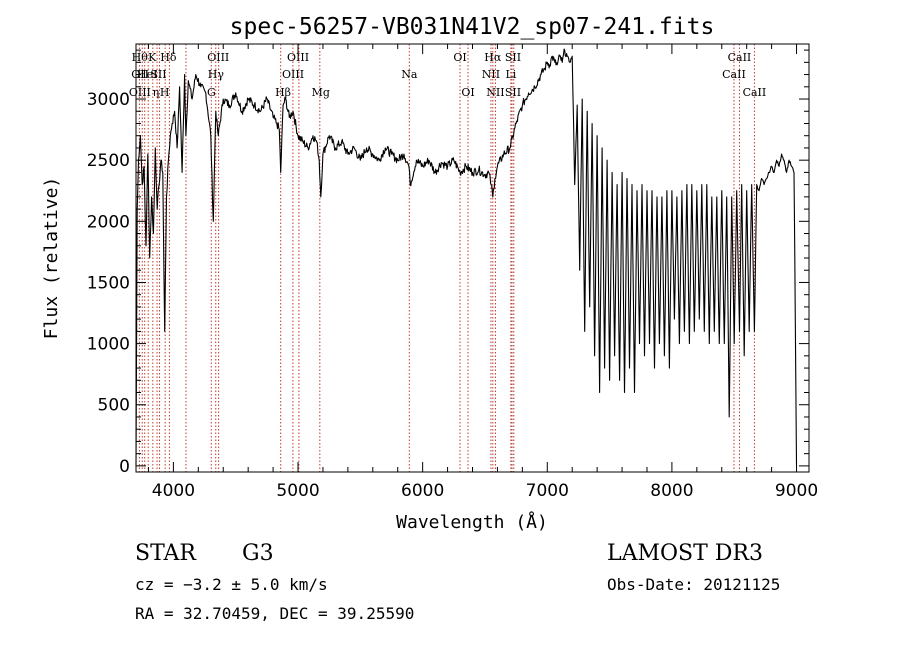  Describe the element at coordinates (108, 100) in the screenshot. I see `y-tick-label: 3000` at that location.